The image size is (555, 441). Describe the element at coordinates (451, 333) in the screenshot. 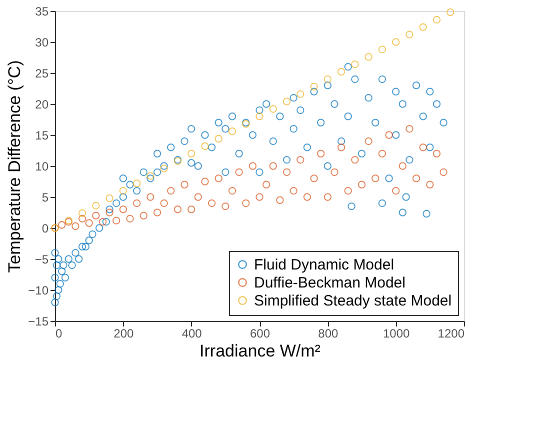

I see `x-tick-label: 1200` at that location.